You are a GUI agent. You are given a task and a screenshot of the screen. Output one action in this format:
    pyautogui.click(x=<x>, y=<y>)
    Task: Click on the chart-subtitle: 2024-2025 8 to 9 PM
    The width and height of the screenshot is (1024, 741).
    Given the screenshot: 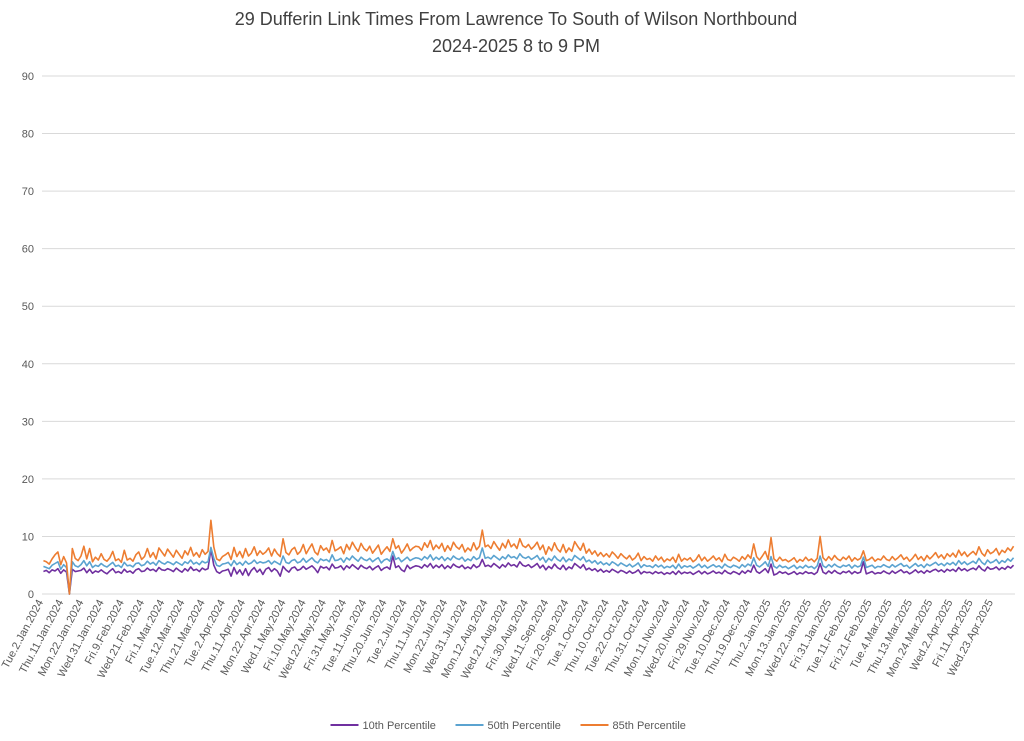 What is the action you would take?
    pyautogui.click(x=516, y=46)
    